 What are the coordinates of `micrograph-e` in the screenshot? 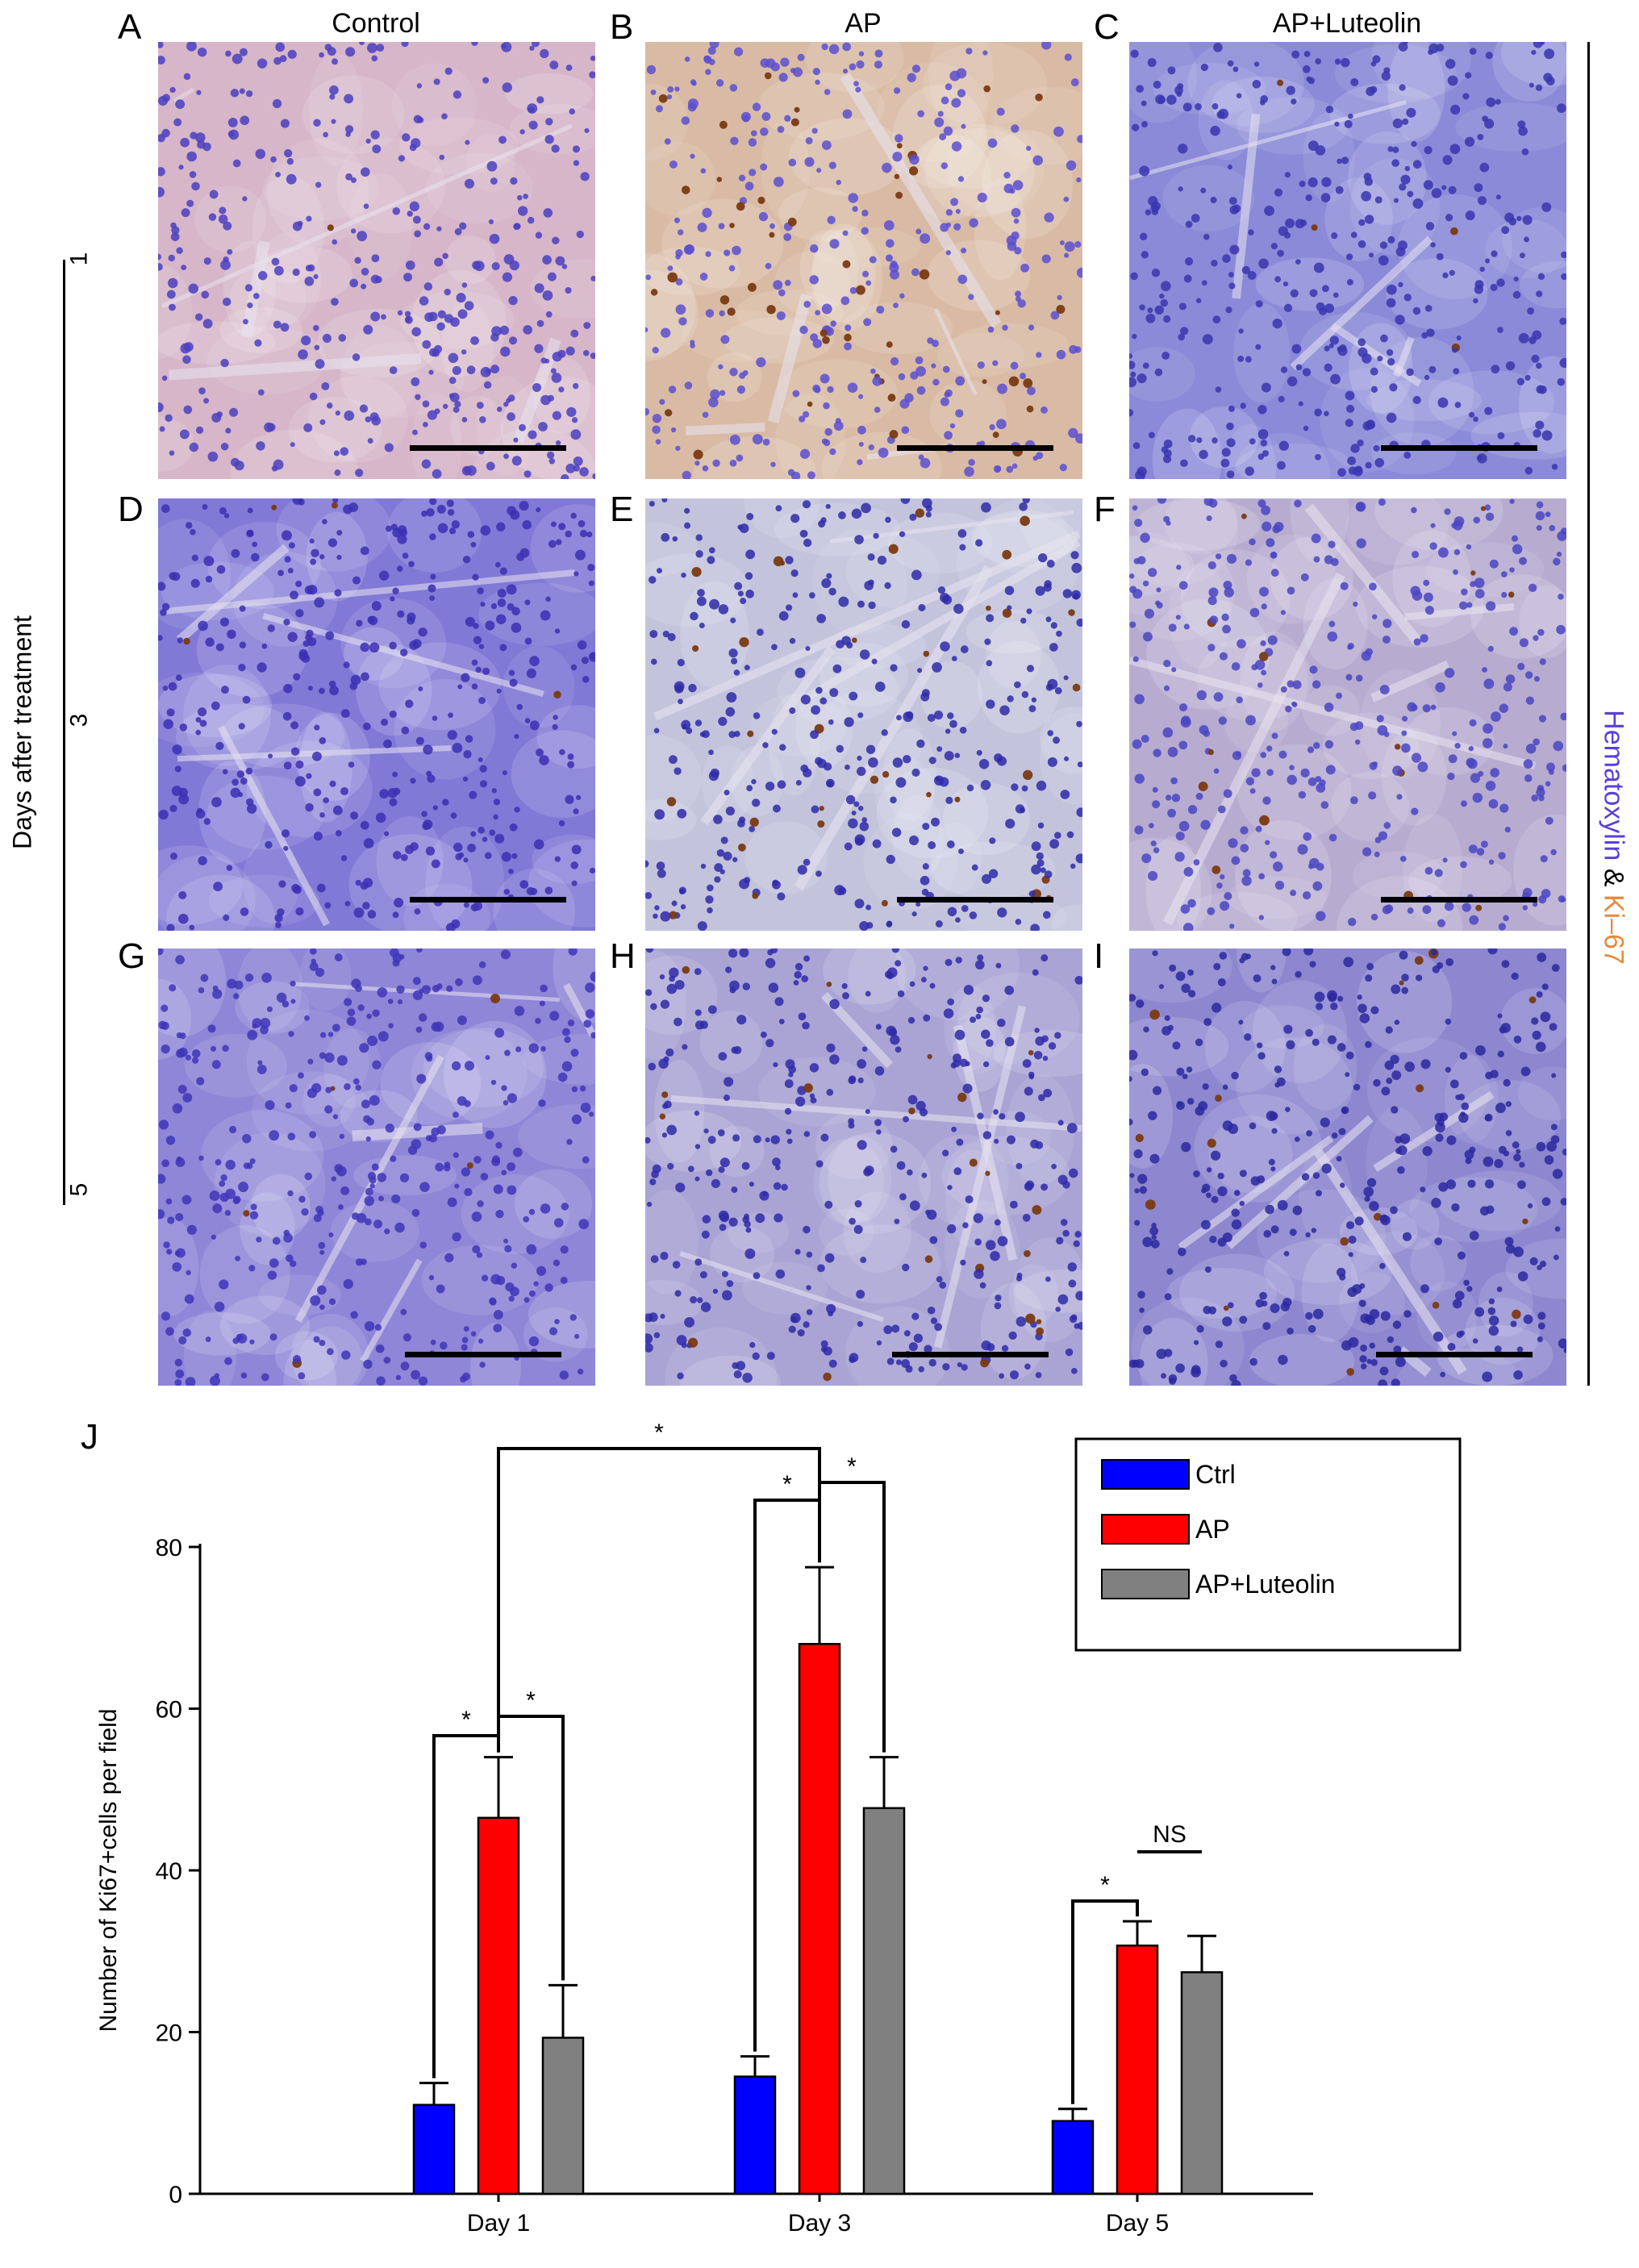 It's located at (863, 714).